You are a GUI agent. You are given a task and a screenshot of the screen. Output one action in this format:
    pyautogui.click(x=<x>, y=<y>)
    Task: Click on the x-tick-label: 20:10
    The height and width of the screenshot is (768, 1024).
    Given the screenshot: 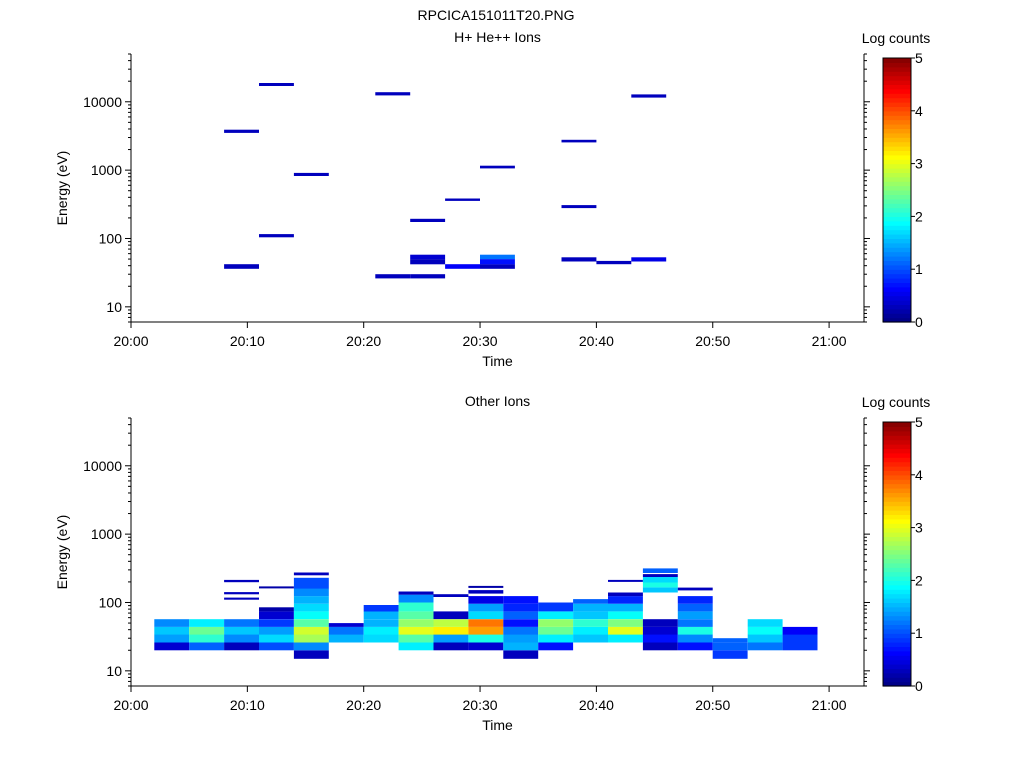 What is the action you would take?
    pyautogui.click(x=247, y=341)
    